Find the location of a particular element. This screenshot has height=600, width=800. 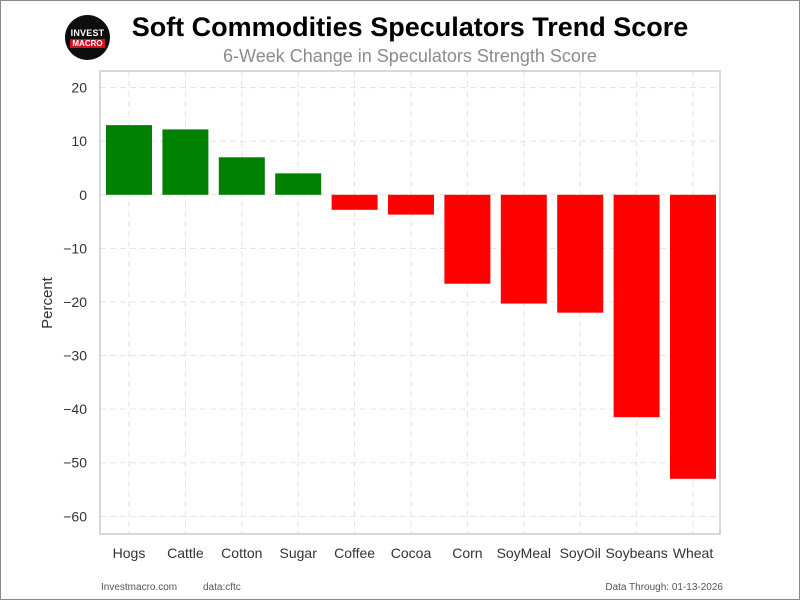

y-tick-label: −40 is located at coordinates (75, 409).